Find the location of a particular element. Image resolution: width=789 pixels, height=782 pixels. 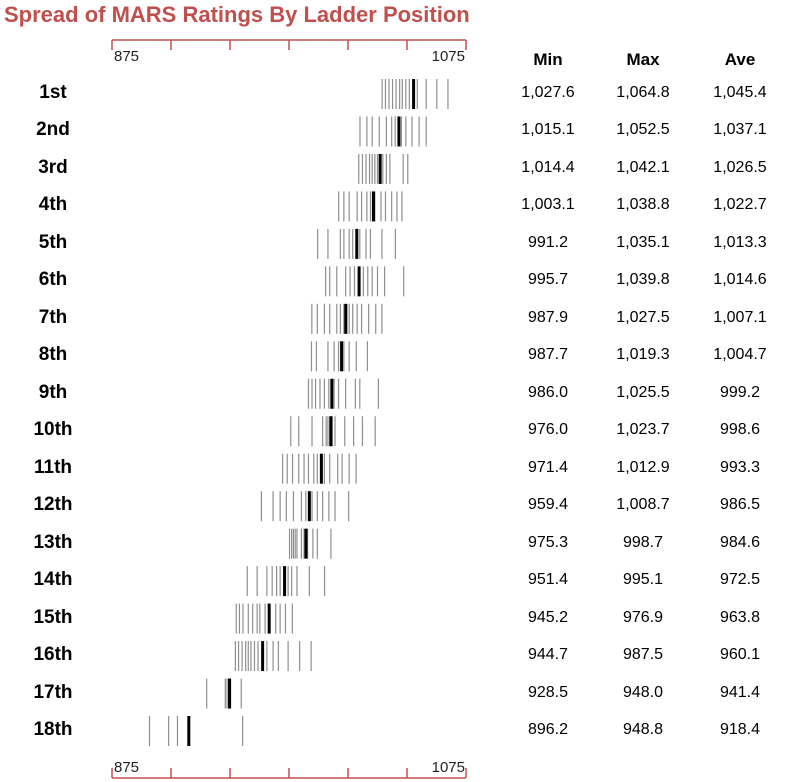

cell-max: 1,025.5 is located at coordinates (643, 392).